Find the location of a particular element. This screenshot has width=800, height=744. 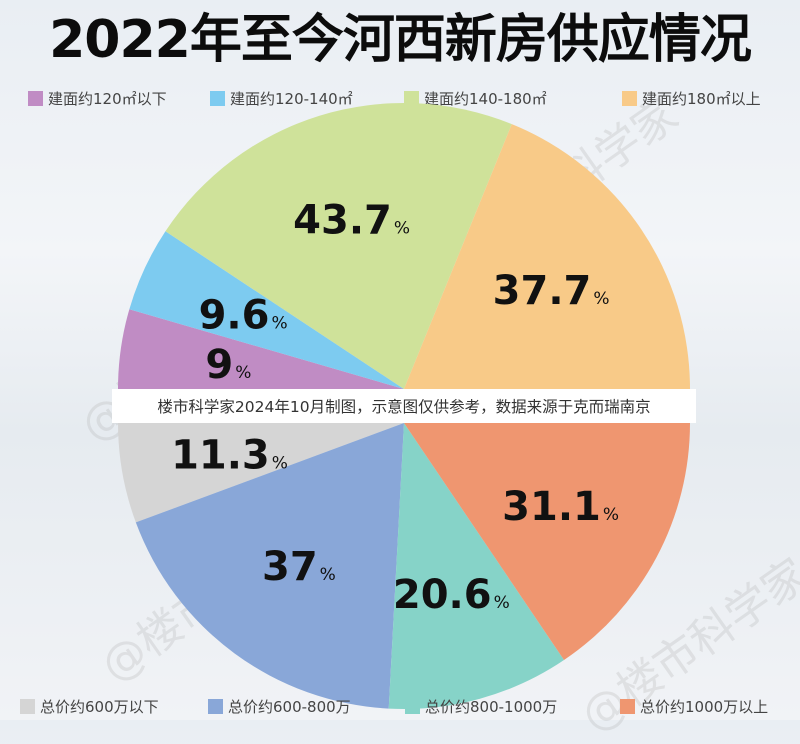

legend-label: 建面约140-180㎡ is located at coordinates (485, 98).